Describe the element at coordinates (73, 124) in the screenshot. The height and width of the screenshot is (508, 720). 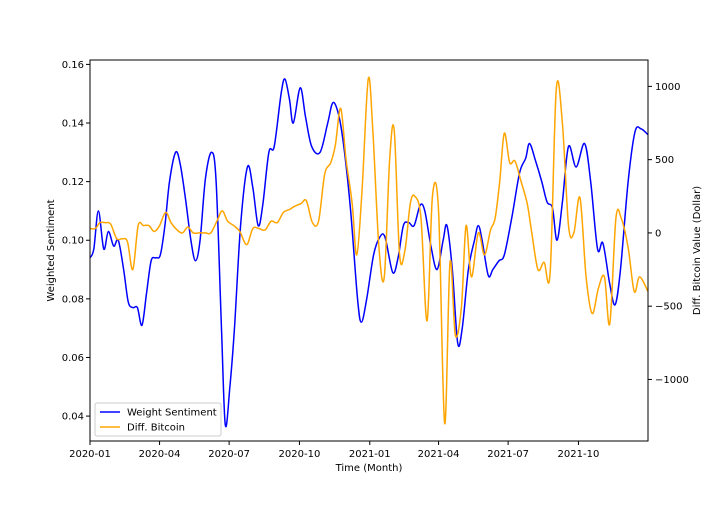
I see `y-left-tick-label: 0.14` at that location.